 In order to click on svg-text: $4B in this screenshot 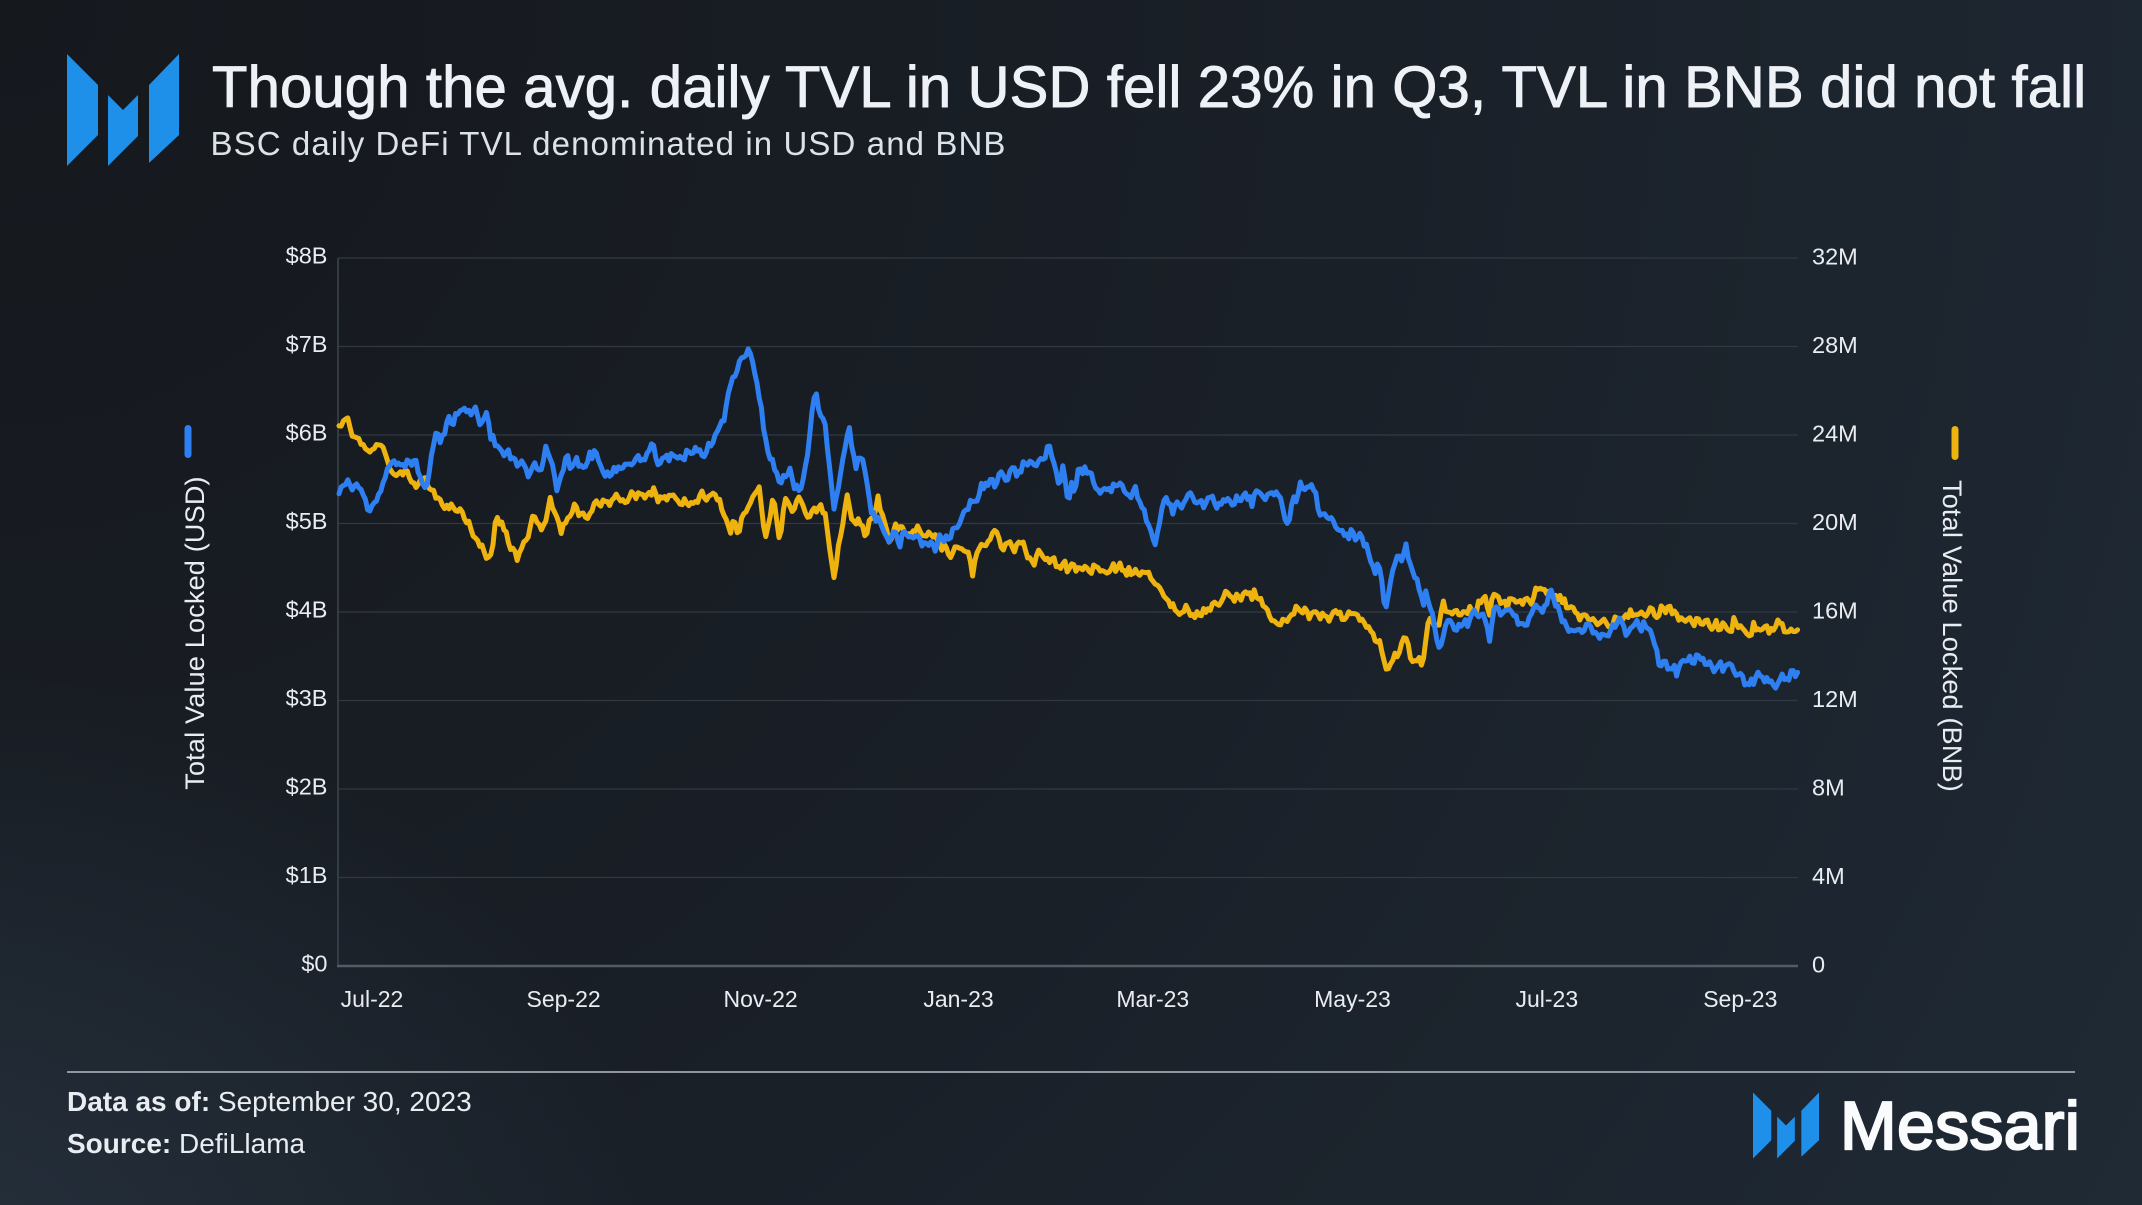, I will do `click(307, 610)`.